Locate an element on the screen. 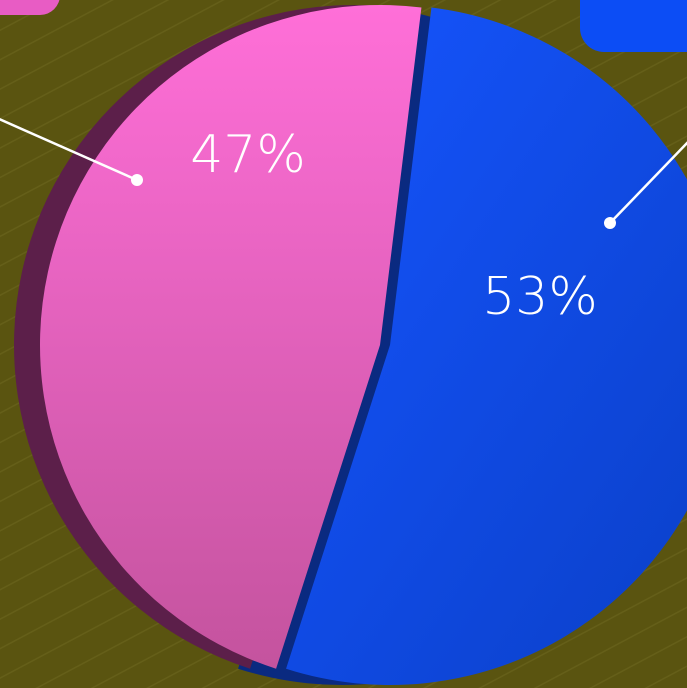 This screenshot has height=688, width=687. leader-line-pink is located at coordinates (69, 150).